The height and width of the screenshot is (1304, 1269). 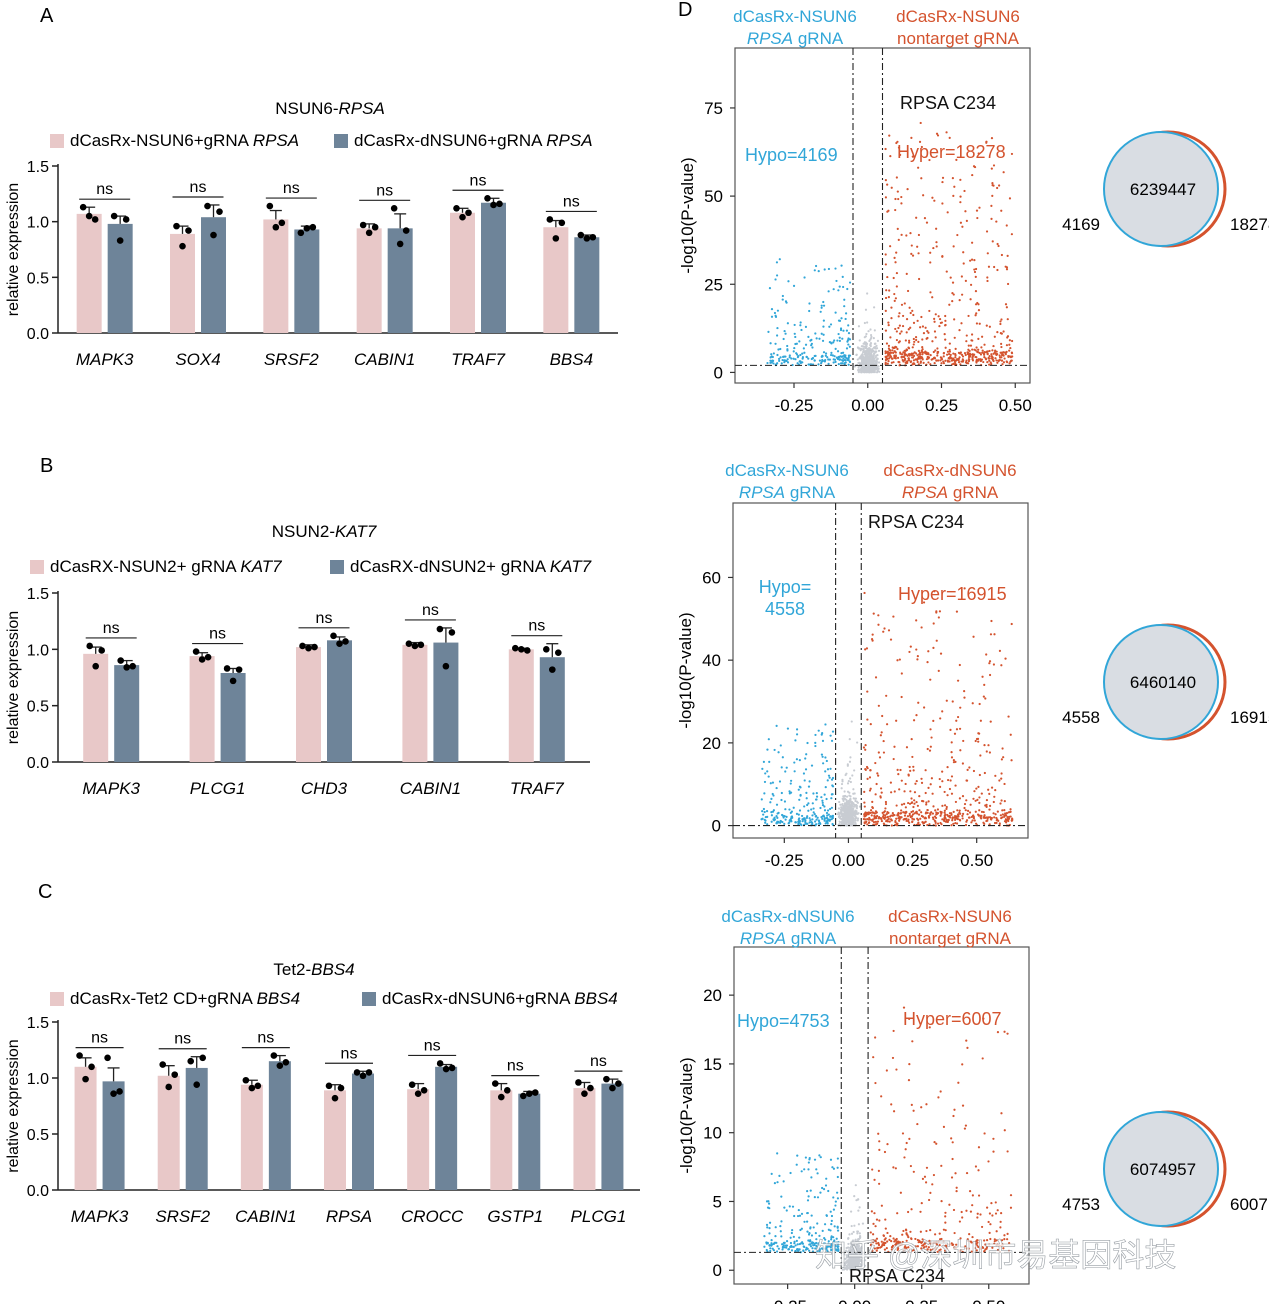 What do you see at coordinates (867, 405) in the screenshot?
I see `x-tick-label: 0.00` at bounding box center [867, 405].